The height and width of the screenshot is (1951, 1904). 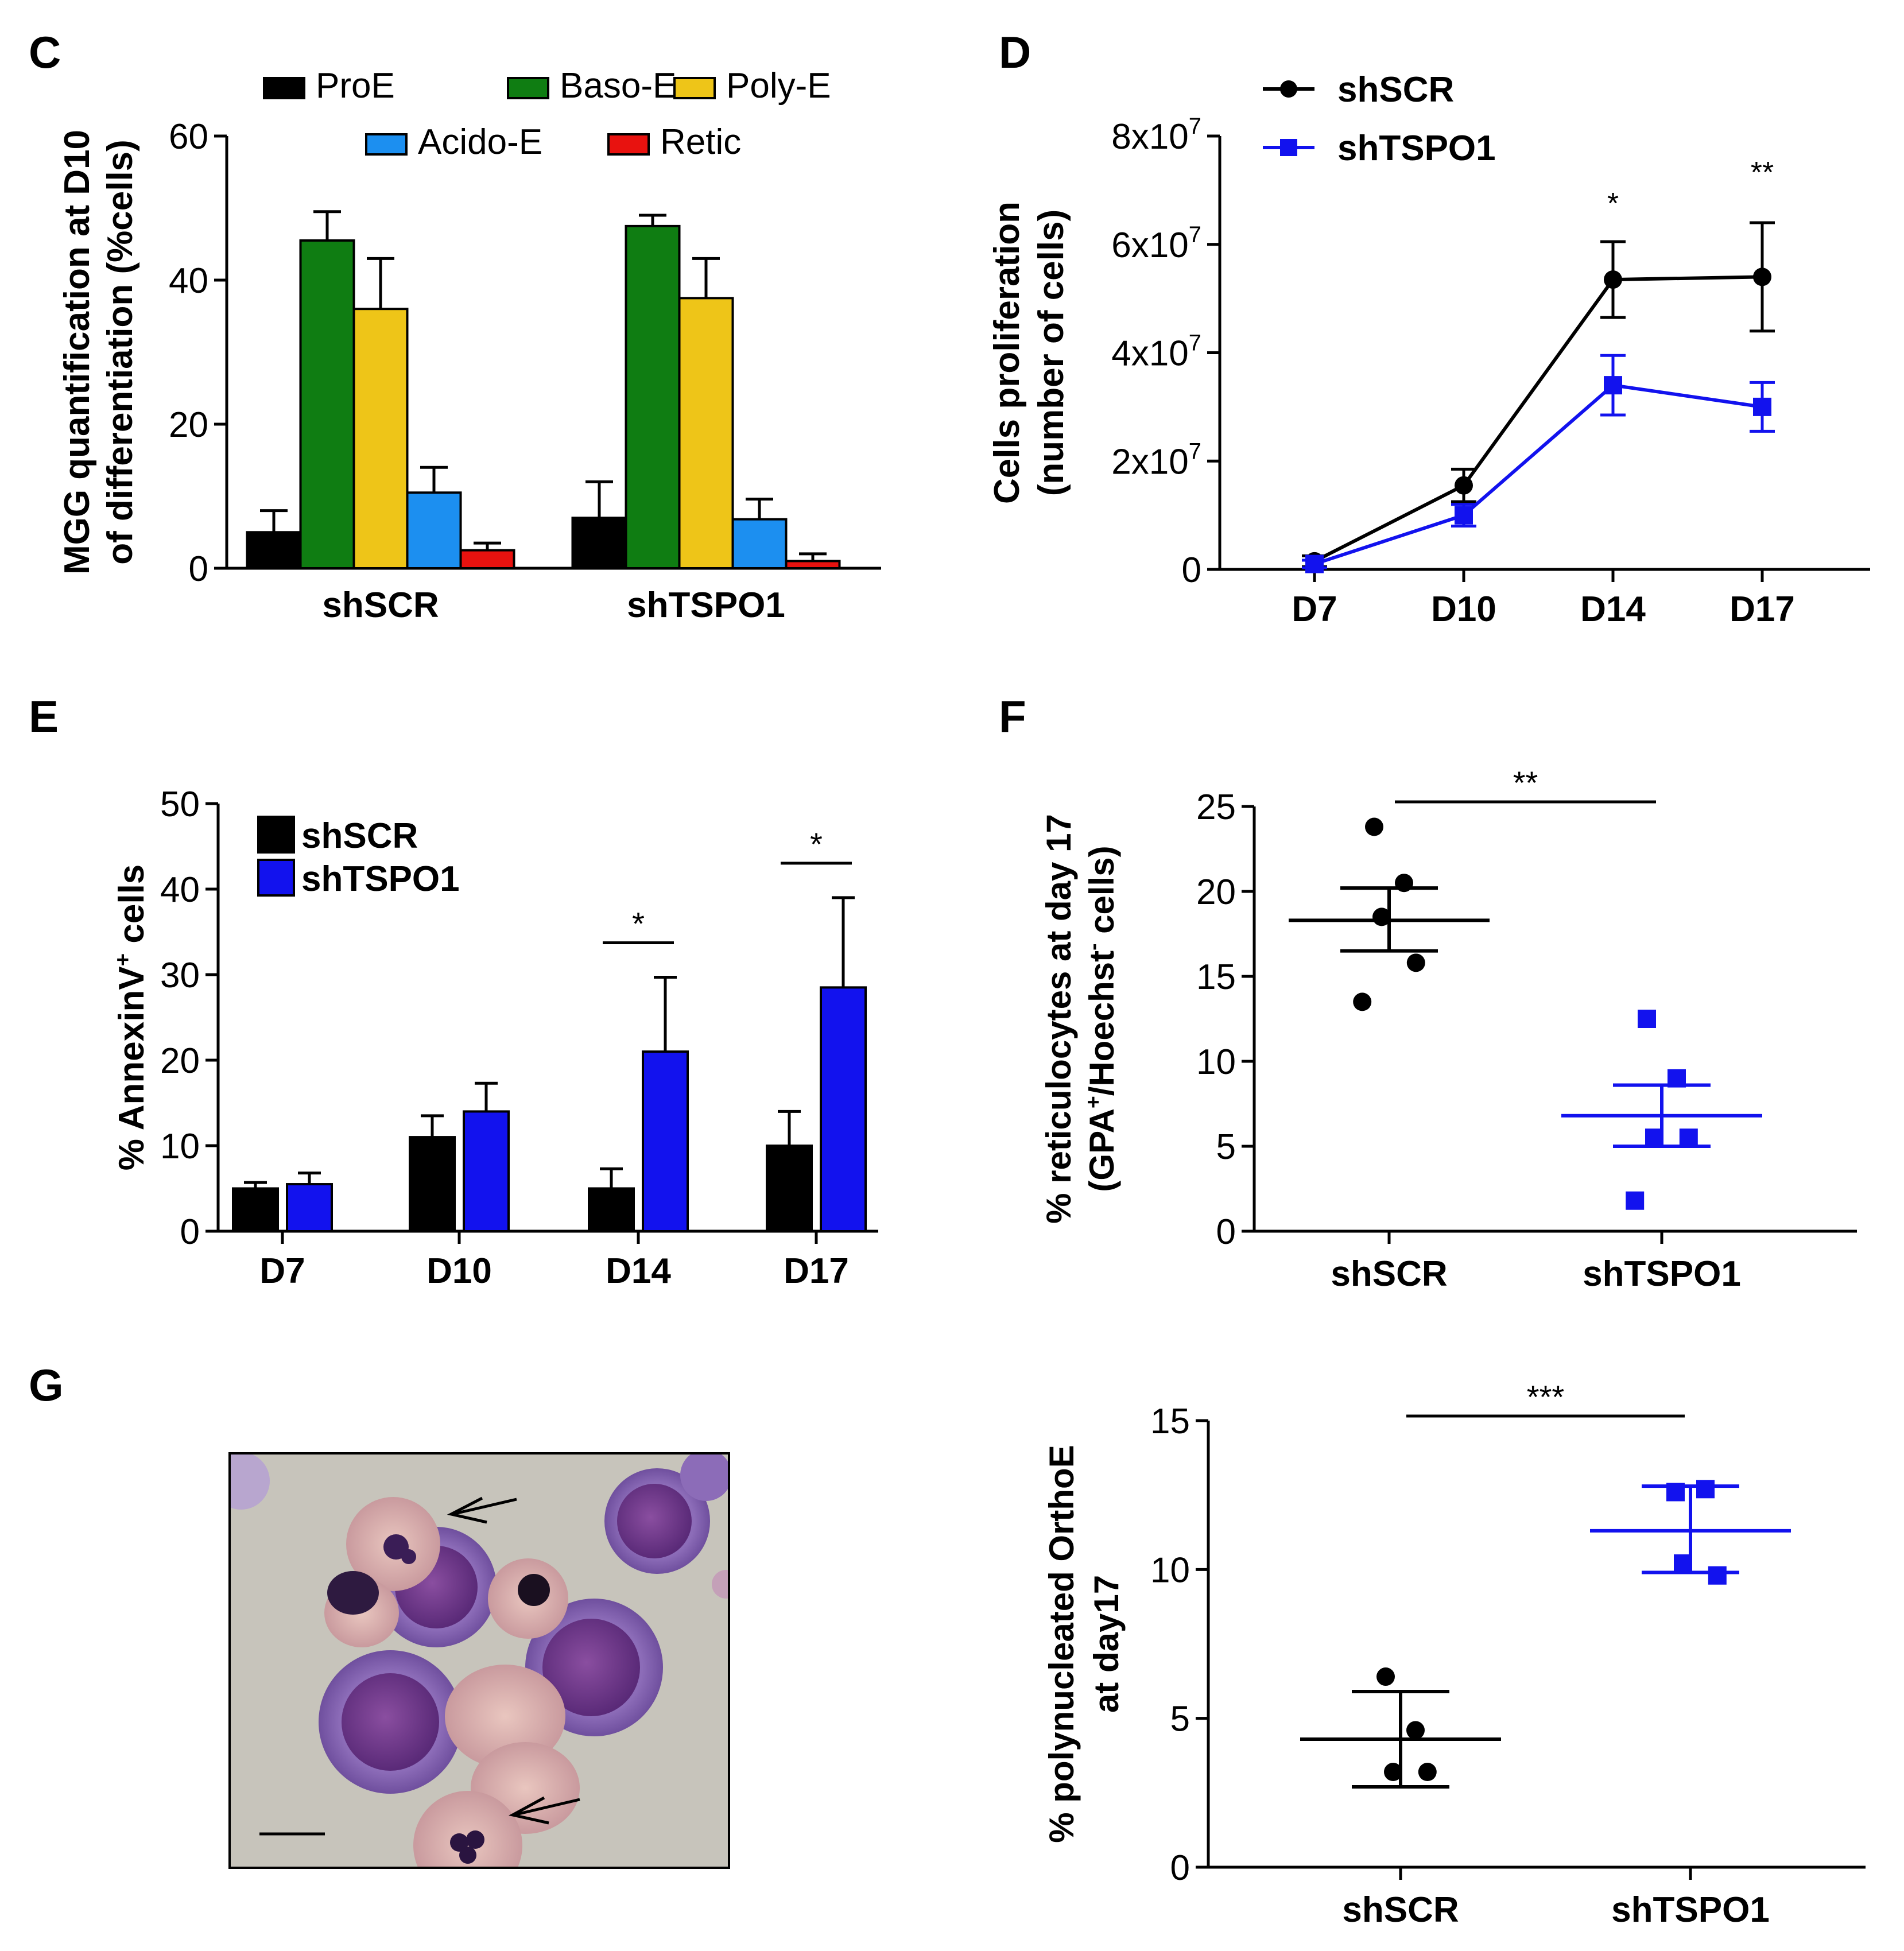 I want to click on legend-label: shTSPO1, so click(x=1416, y=148).